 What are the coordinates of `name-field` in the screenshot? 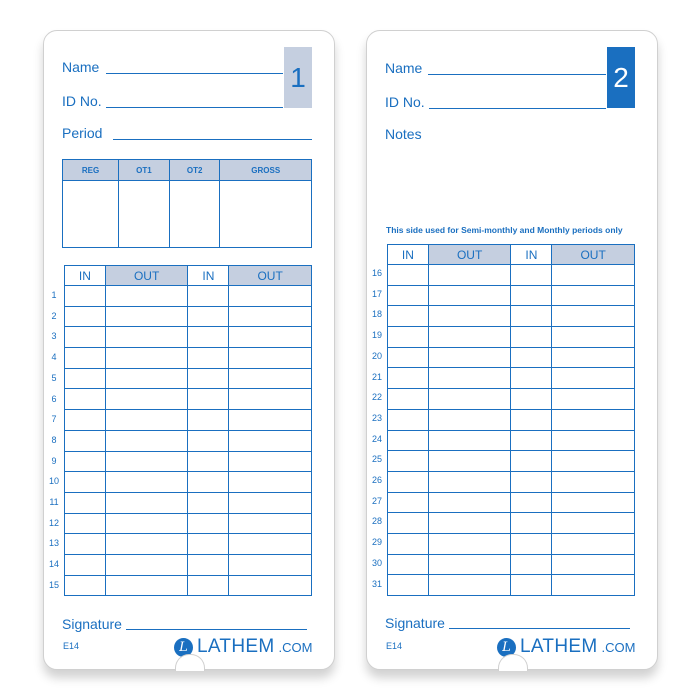 It's located at (194, 73).